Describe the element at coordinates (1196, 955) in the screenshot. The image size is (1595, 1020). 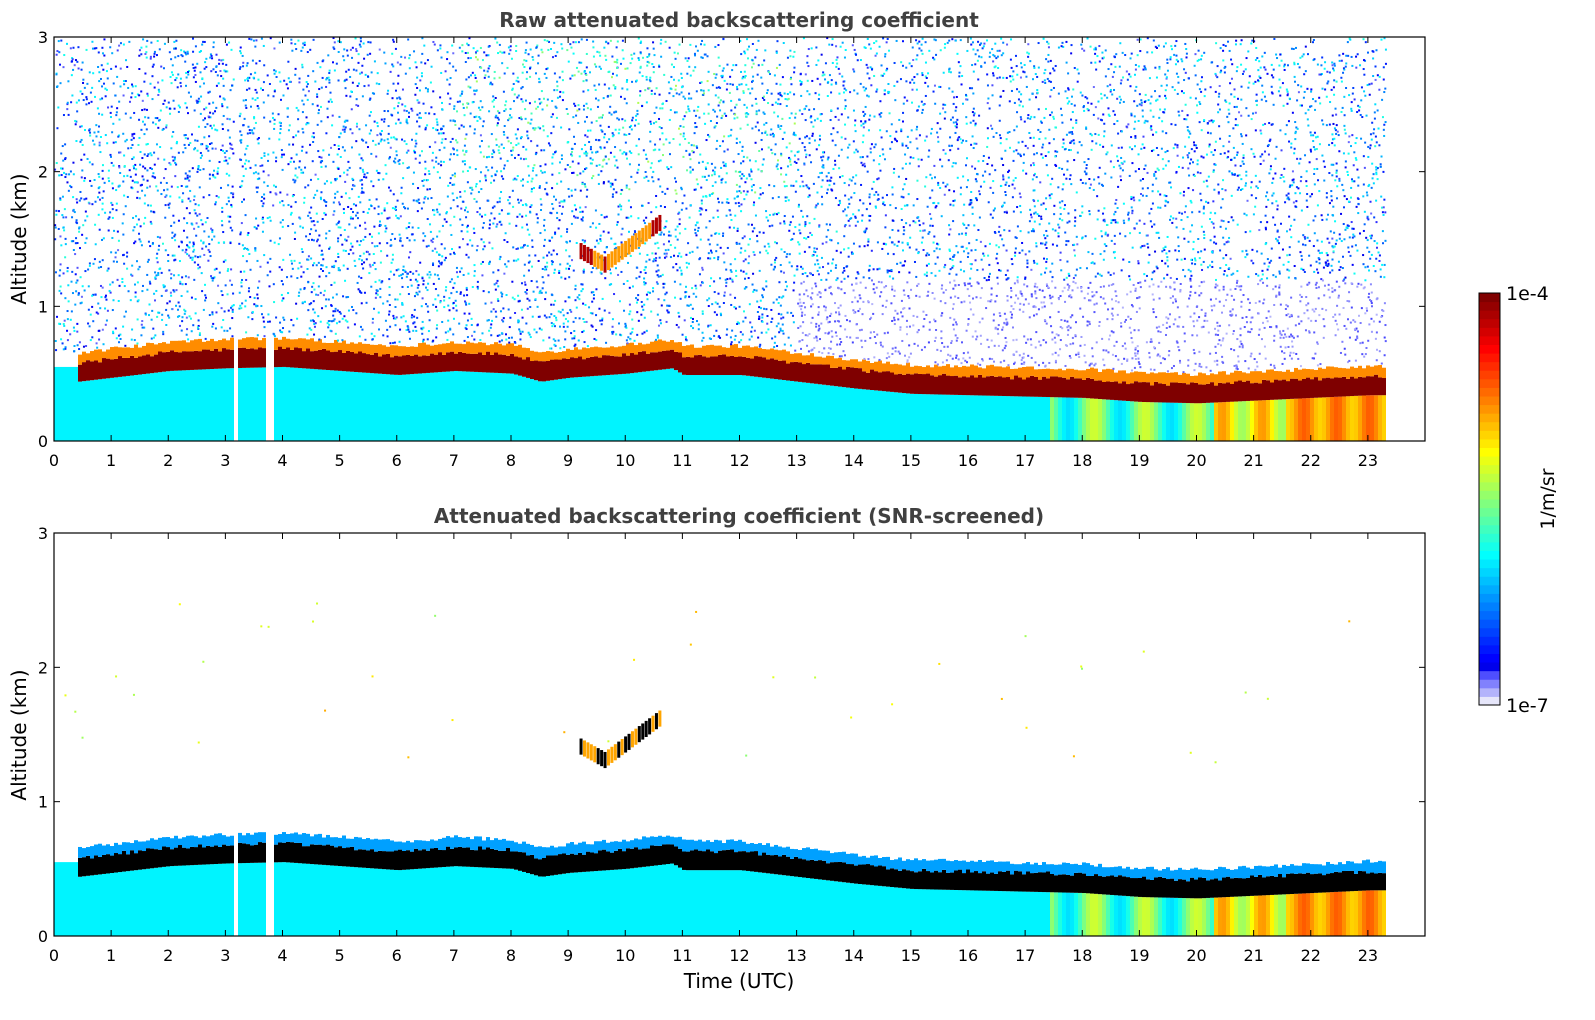
I see `x-tick-label: 20` at that location.